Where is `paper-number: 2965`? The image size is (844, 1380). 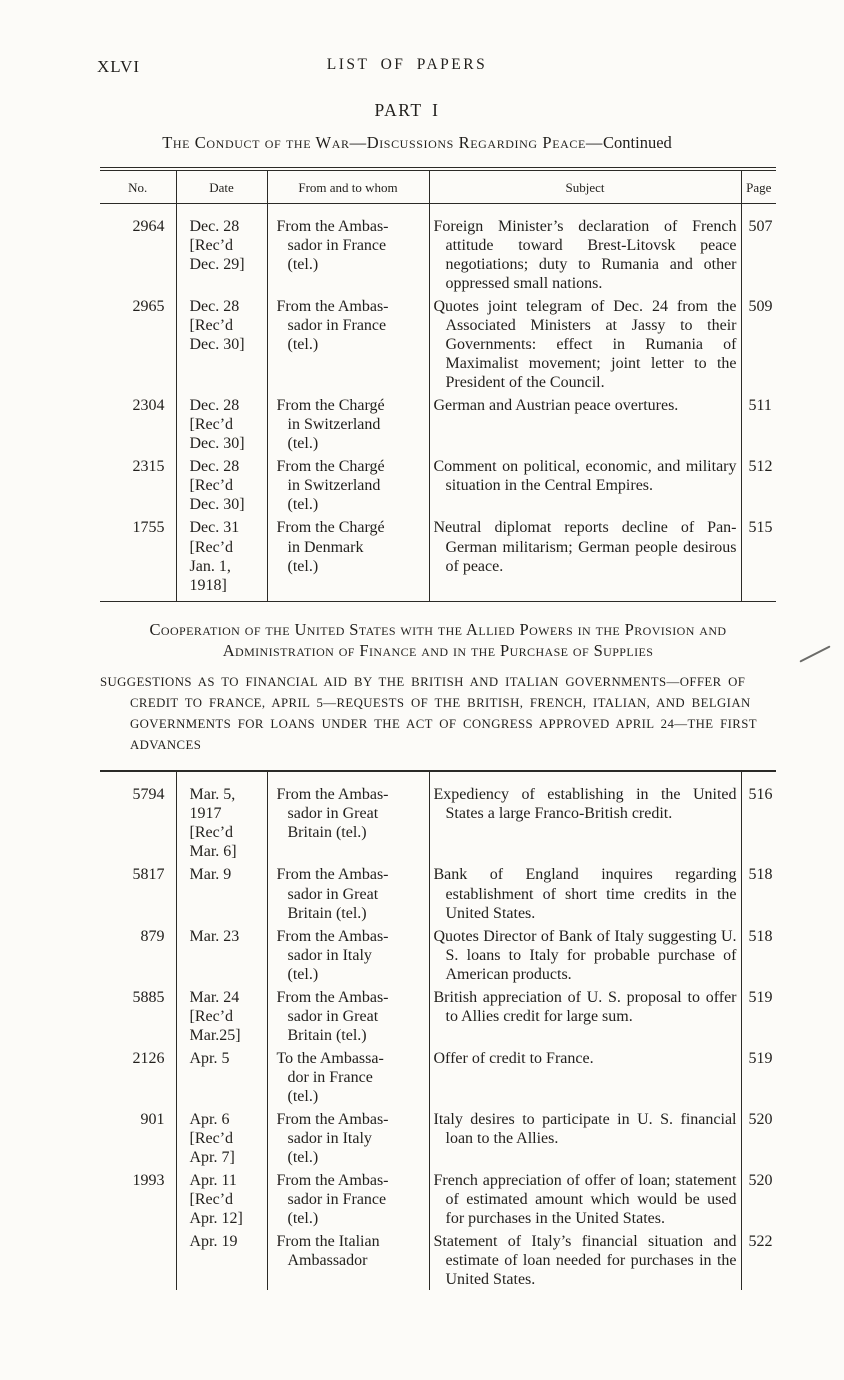 paper-number: 2965 is located at coordinates (148, 307).